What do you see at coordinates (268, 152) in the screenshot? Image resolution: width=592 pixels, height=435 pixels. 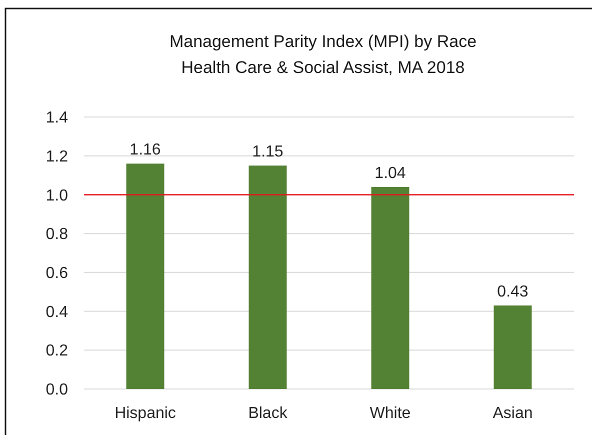 I see `data-label: 1.15` at bounding box center [268, 152].